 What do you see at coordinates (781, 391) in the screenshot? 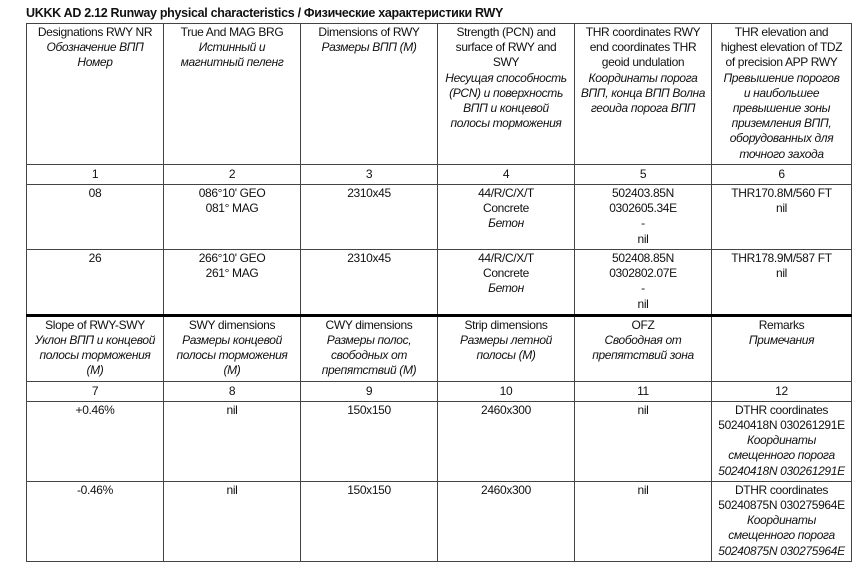
I see `column-number: 12` at bounding box center [781, 391].